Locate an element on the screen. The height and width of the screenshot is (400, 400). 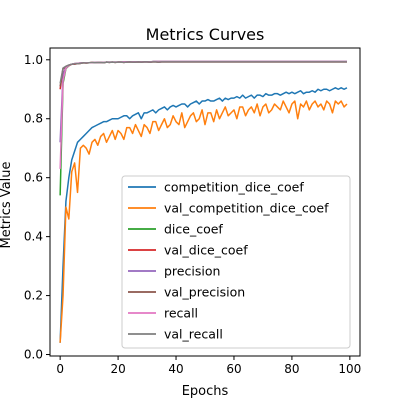
legend-label: val_dice_coef is located at coordinates (206, 250).